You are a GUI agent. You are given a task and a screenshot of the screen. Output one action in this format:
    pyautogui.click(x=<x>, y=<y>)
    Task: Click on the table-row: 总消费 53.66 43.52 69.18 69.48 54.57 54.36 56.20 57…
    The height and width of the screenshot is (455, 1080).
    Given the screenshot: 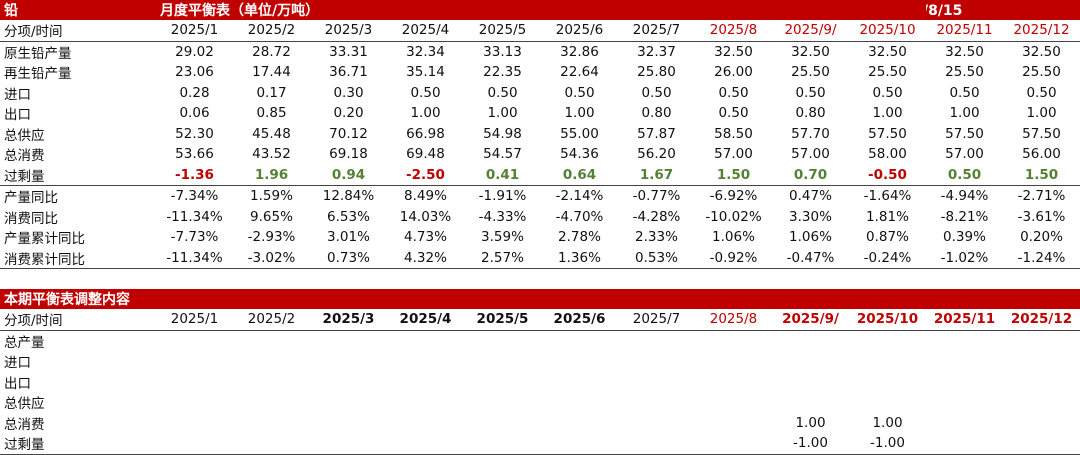 What is the action you would take?
    pyautogui.click(x=540, y=154)
    